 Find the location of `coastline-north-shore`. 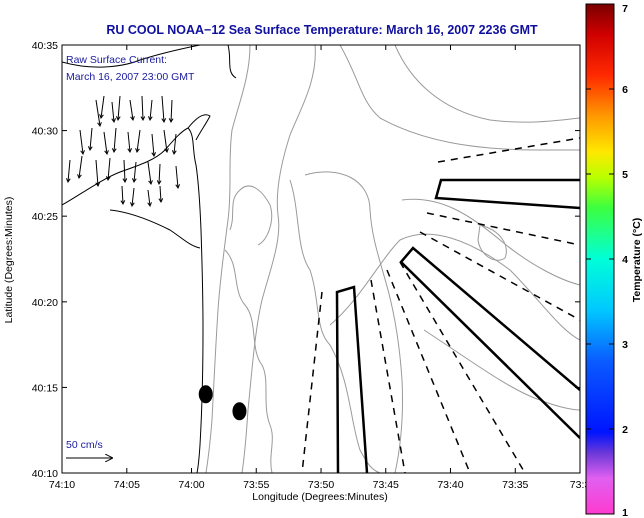

coastline-north-shore is located at coordinates (131, 56).